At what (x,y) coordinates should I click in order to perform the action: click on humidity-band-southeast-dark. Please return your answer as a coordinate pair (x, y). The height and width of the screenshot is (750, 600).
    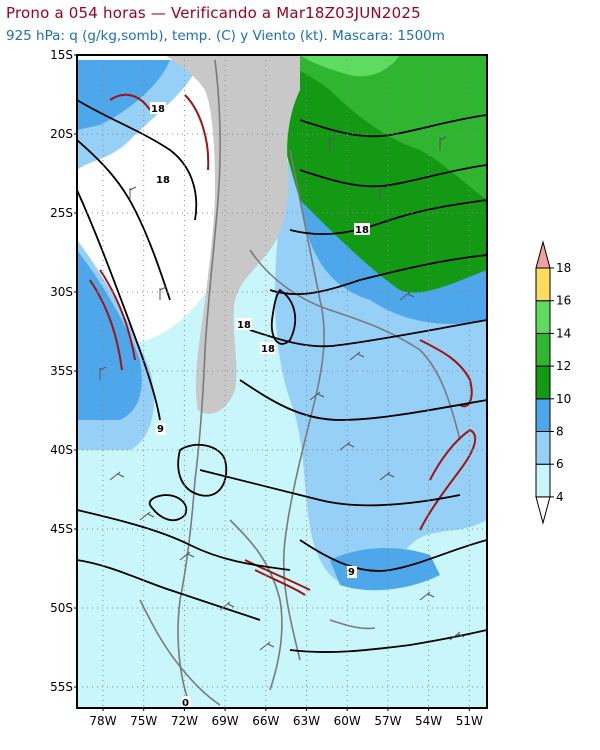
    Looking at the image, I should click on (385, 569).